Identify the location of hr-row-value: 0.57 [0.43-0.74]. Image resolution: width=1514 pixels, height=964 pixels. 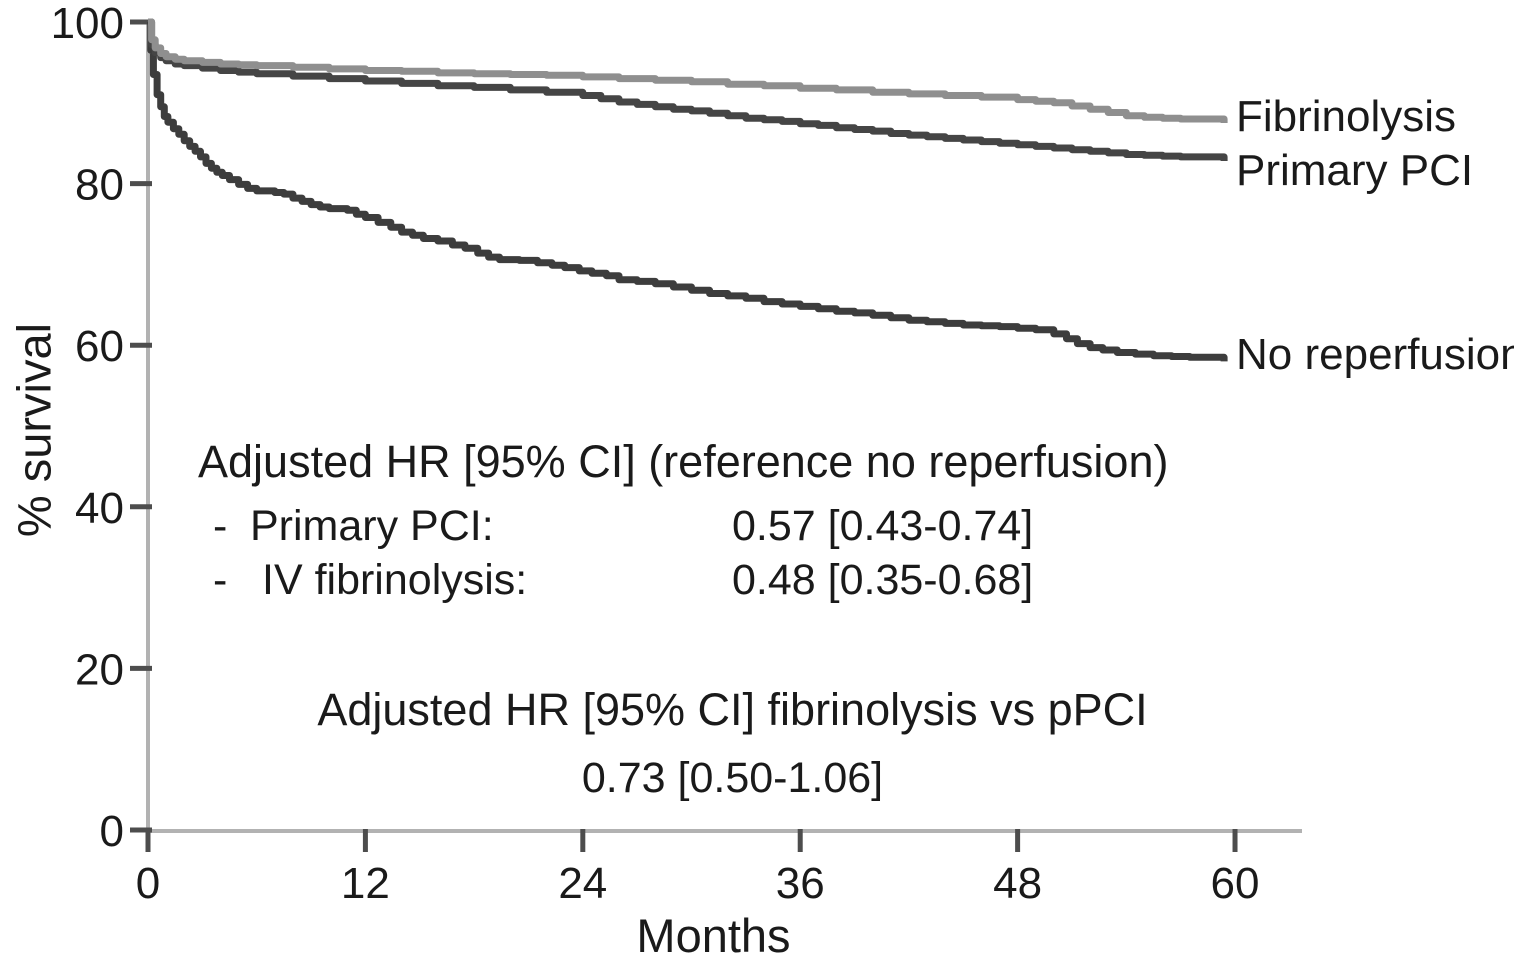
(883, 526).